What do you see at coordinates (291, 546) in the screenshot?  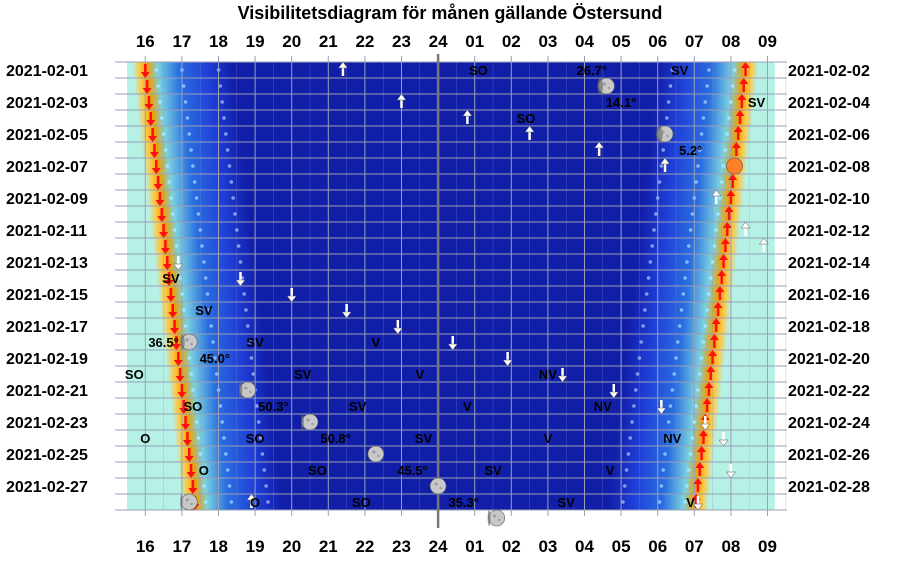 I see `hour-tick-label: 20` at bounding box center [291, 546].